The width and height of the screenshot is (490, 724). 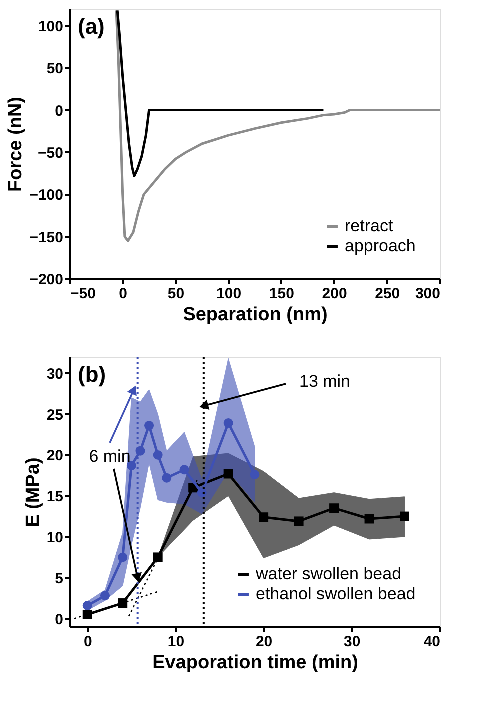 I want to click on x-tick-label: 200, so click(x=335, y=294).